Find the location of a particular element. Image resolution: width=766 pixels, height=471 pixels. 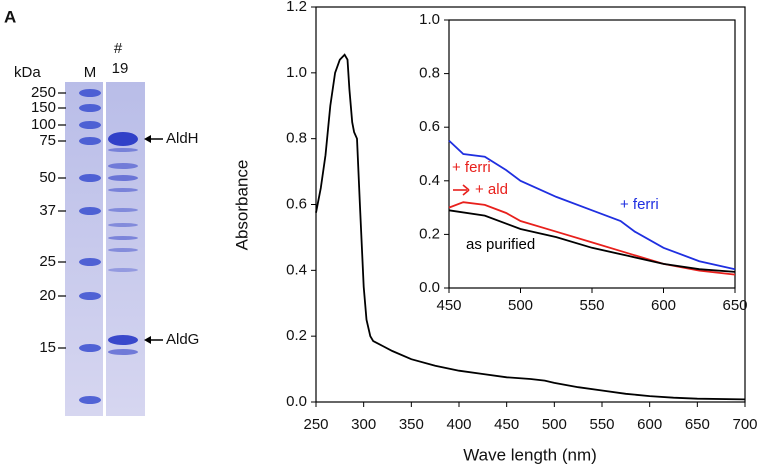

band-label: AldG is located at coordinates (182, 339).